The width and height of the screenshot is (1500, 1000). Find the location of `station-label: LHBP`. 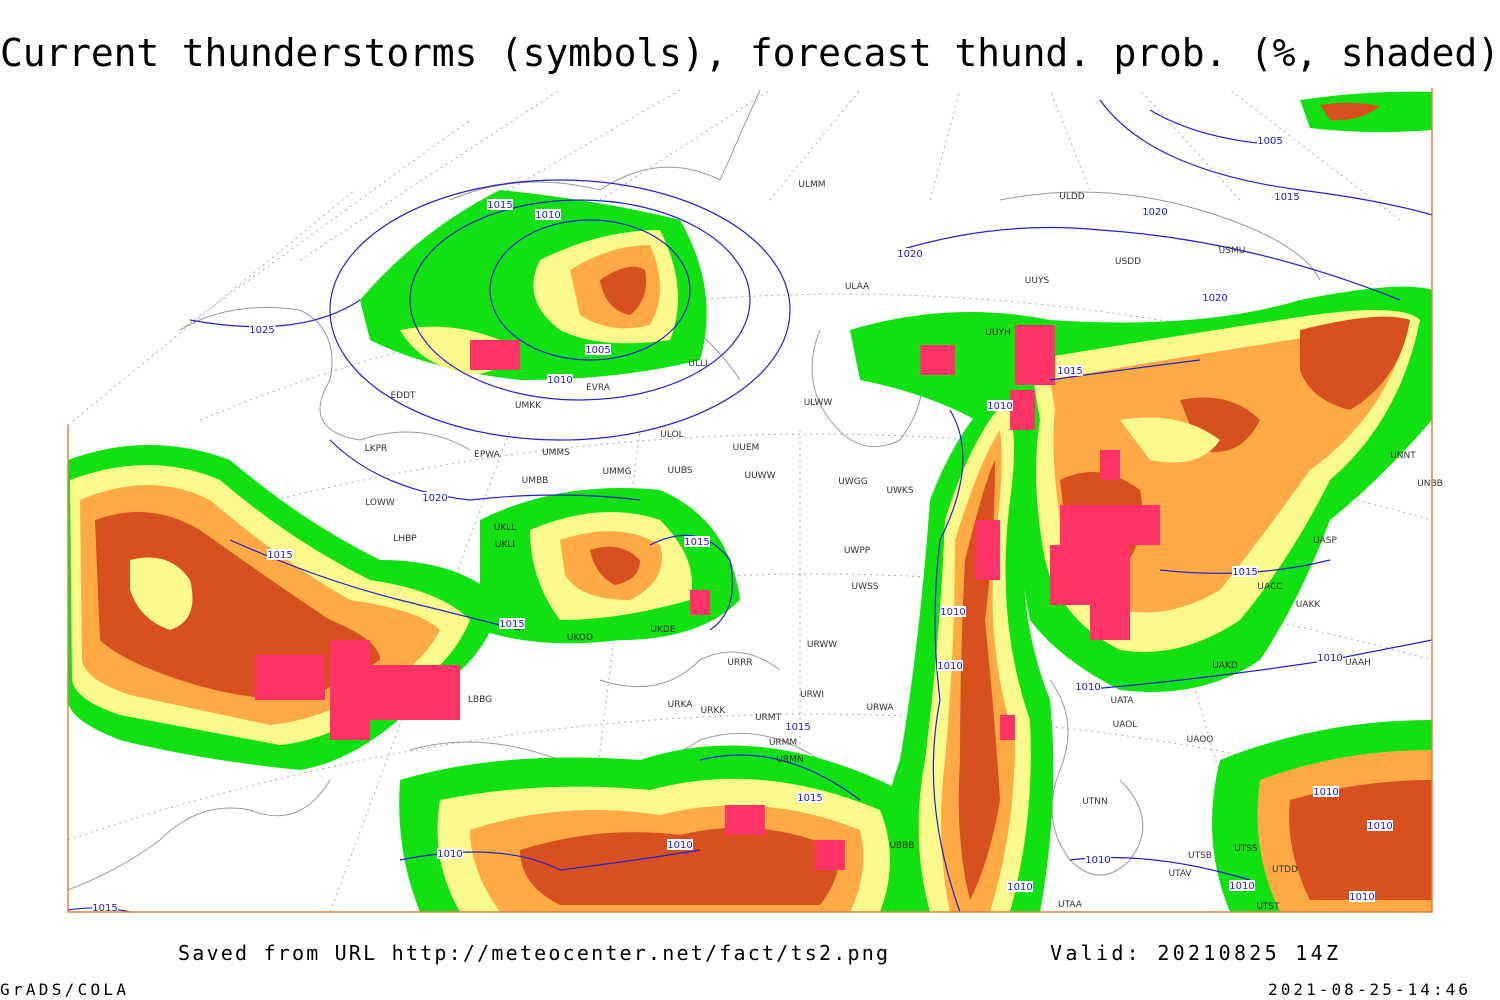

station-label: LHBP is located at coordinates (405, 539).